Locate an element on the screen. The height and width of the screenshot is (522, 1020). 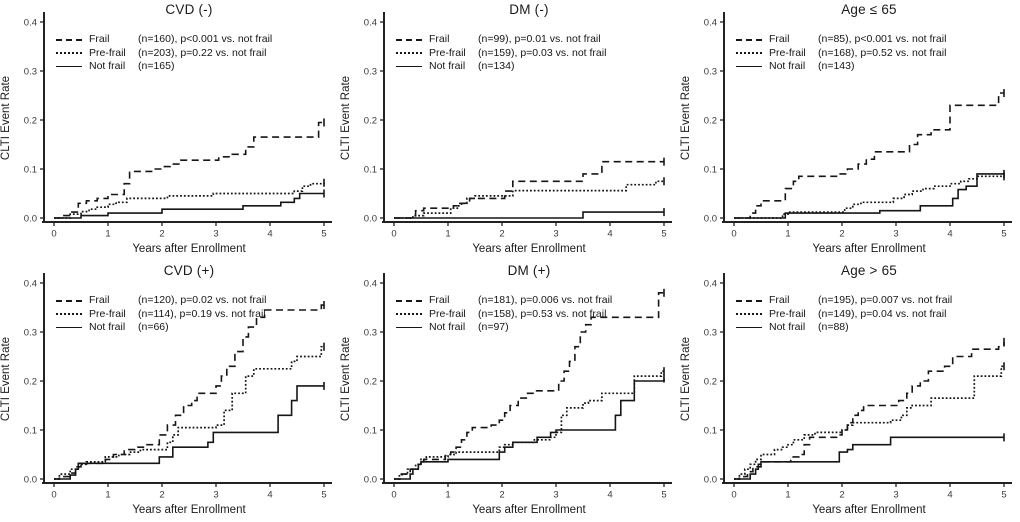
legend-detail: (n=85), p<0.001 vs. not frail is located at coordinates (882, 39).